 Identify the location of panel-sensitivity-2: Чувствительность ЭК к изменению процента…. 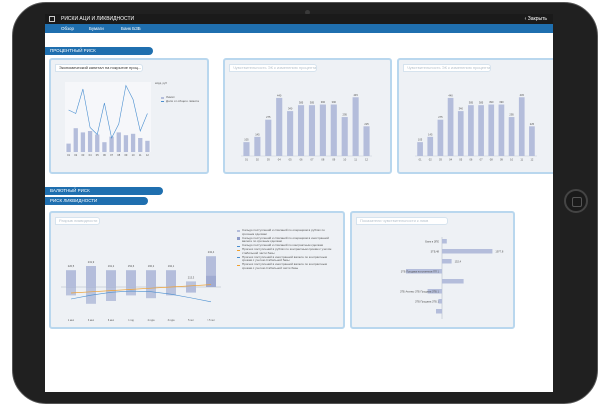
(475, 116).